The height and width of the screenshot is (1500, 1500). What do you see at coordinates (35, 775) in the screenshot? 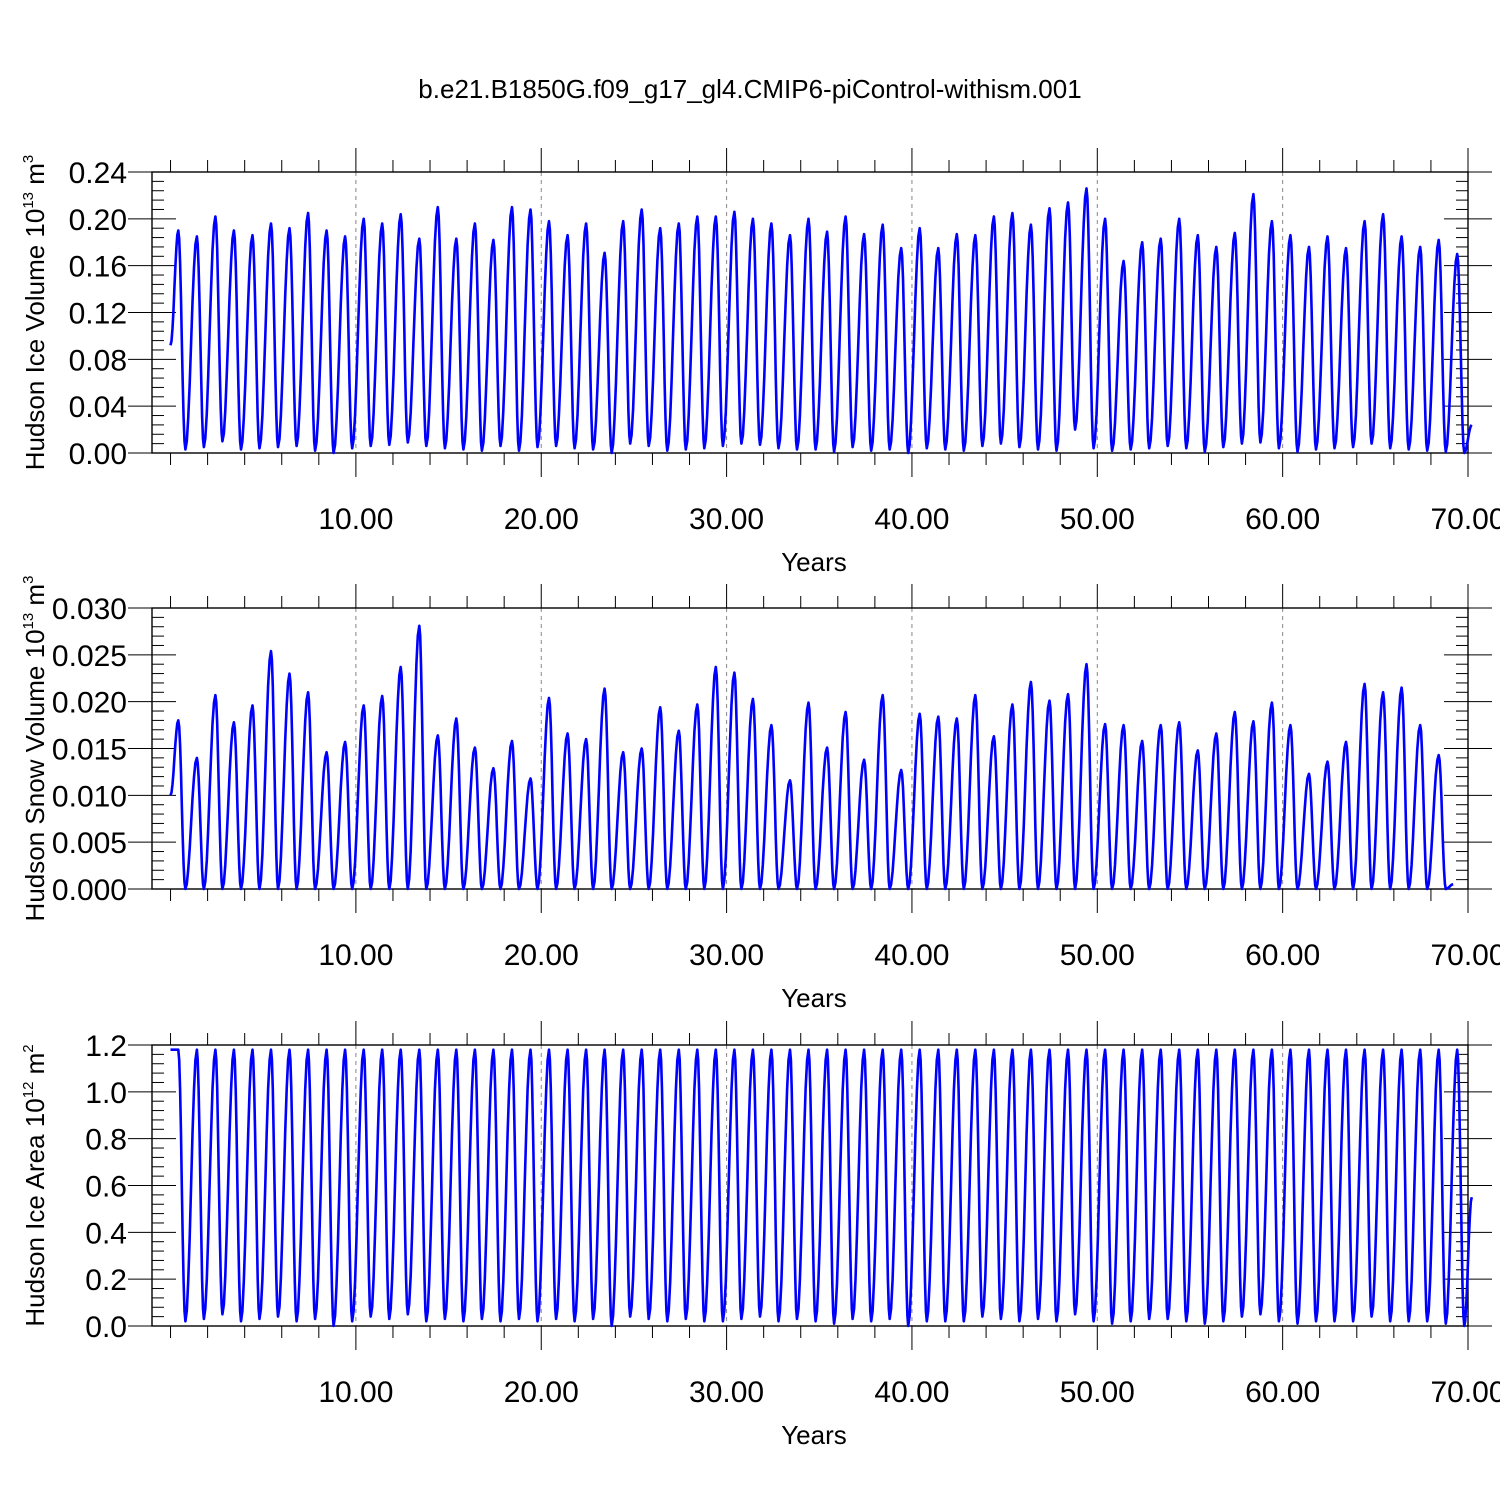
I see `y-axis-title-text: Hudson Snow Volume 10` at bounding box center [35, 775].